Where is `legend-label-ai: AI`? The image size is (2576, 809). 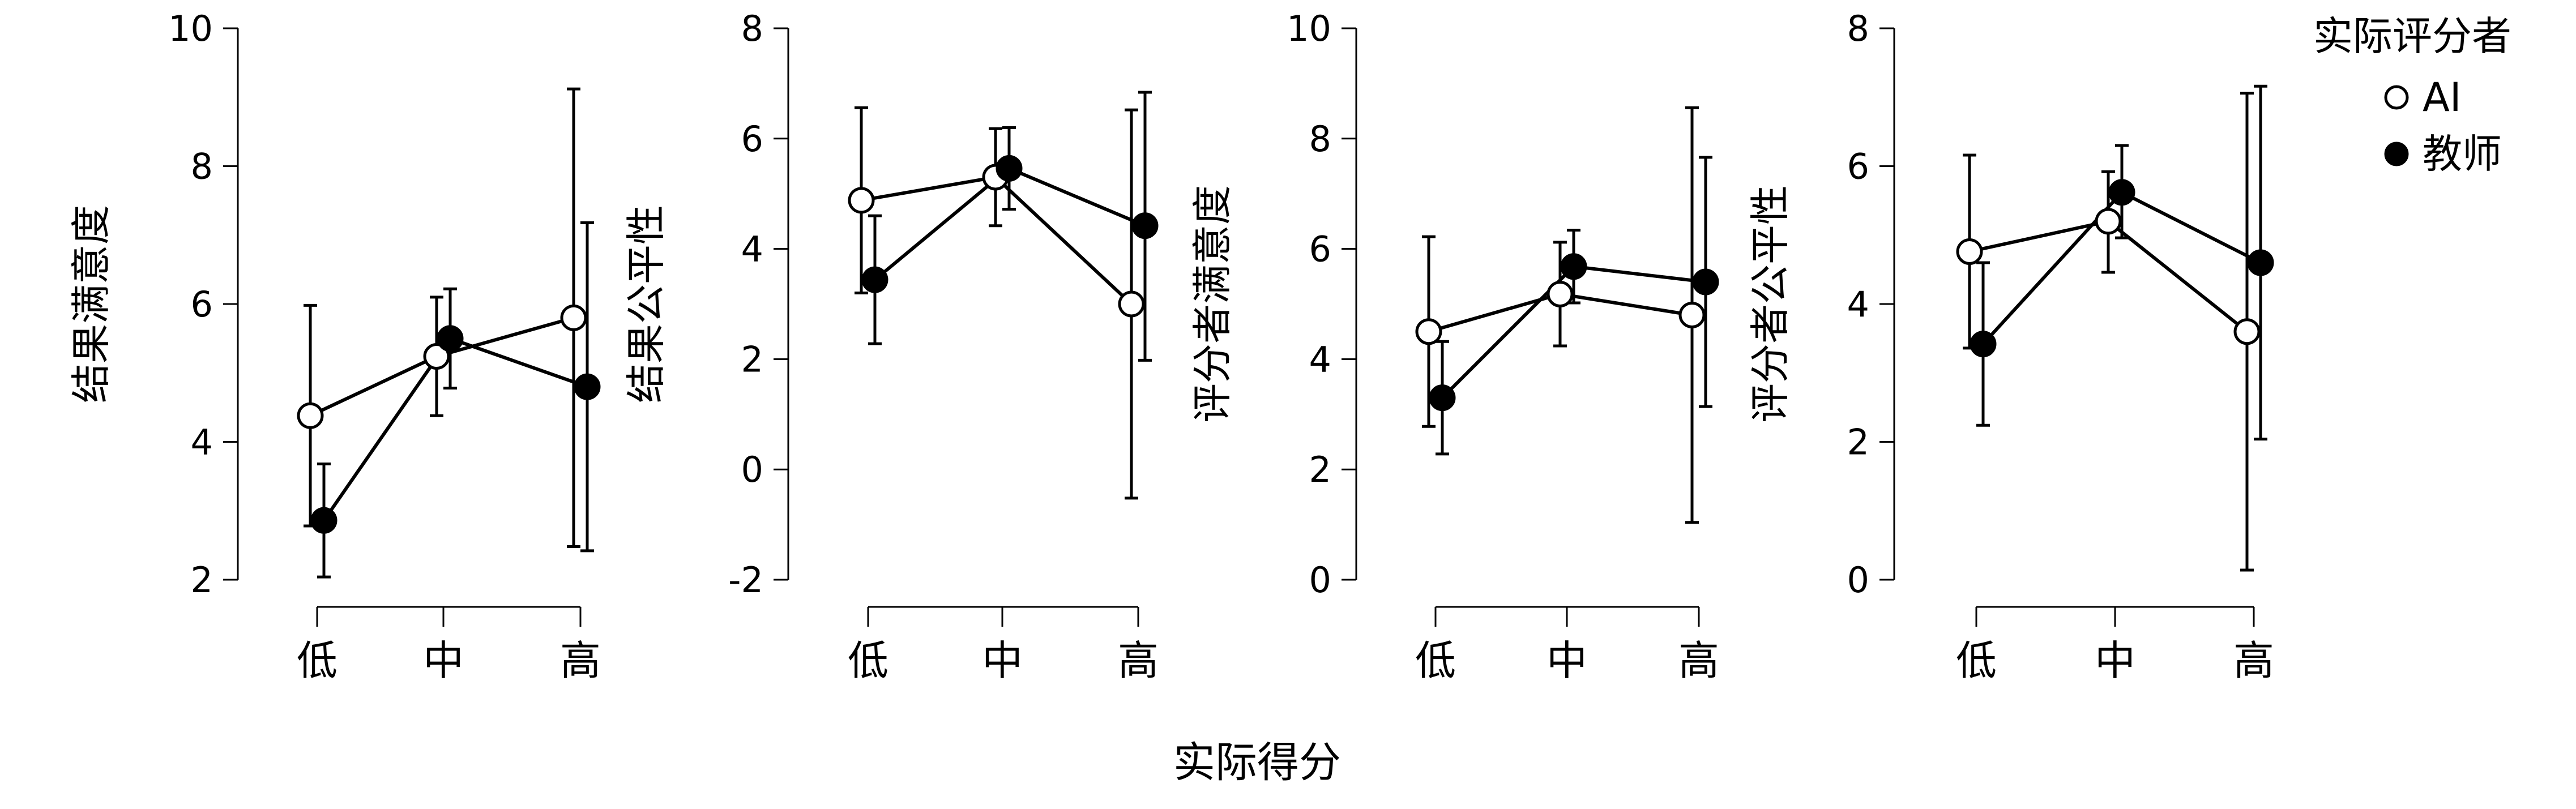 legend-label-ai: AI is located at coordinates (2442, 98).